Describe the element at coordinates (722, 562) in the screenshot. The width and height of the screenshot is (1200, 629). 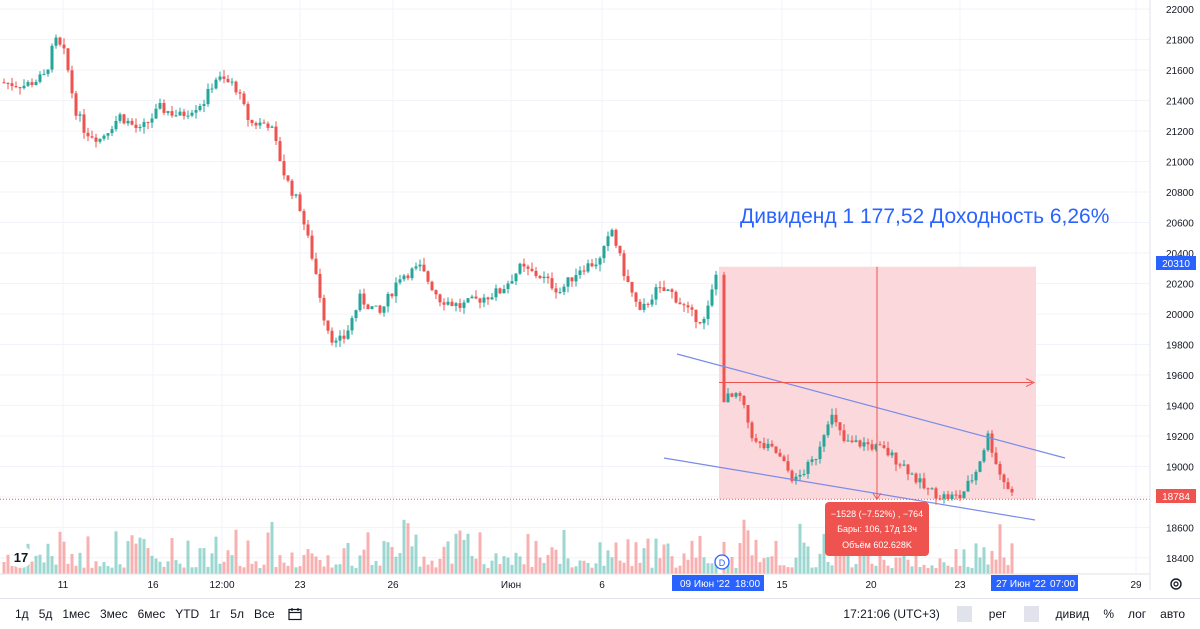
I see `dividend-marker: D` at that location.